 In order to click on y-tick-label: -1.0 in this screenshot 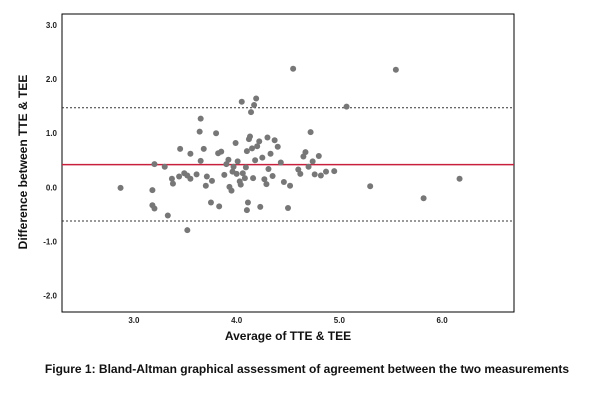, I will do `click(50, 242)`.